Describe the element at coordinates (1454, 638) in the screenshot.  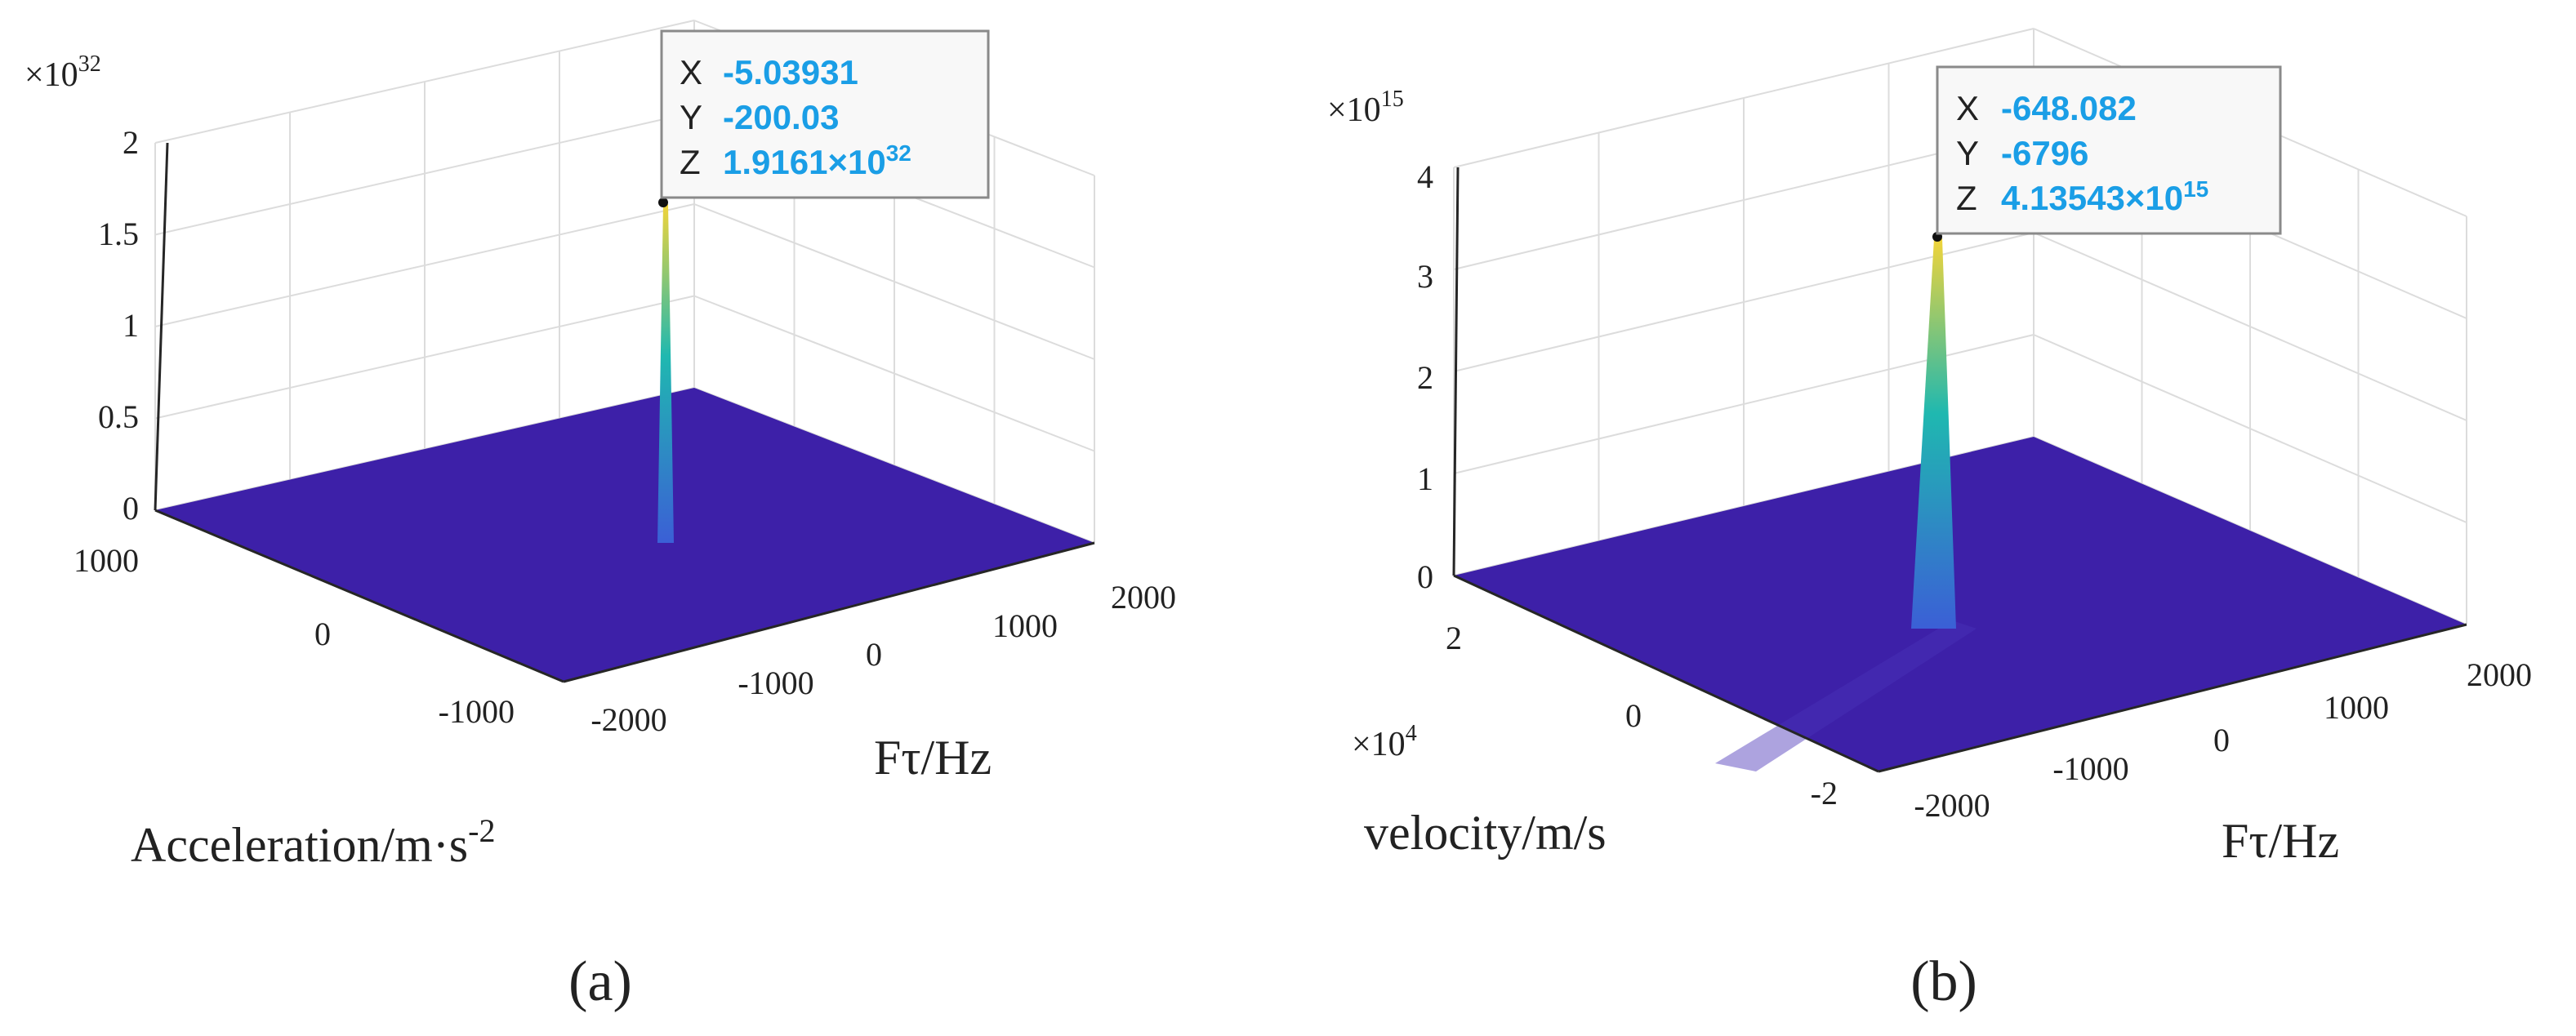
I see `panel-b-y-tick: 2` at that location.